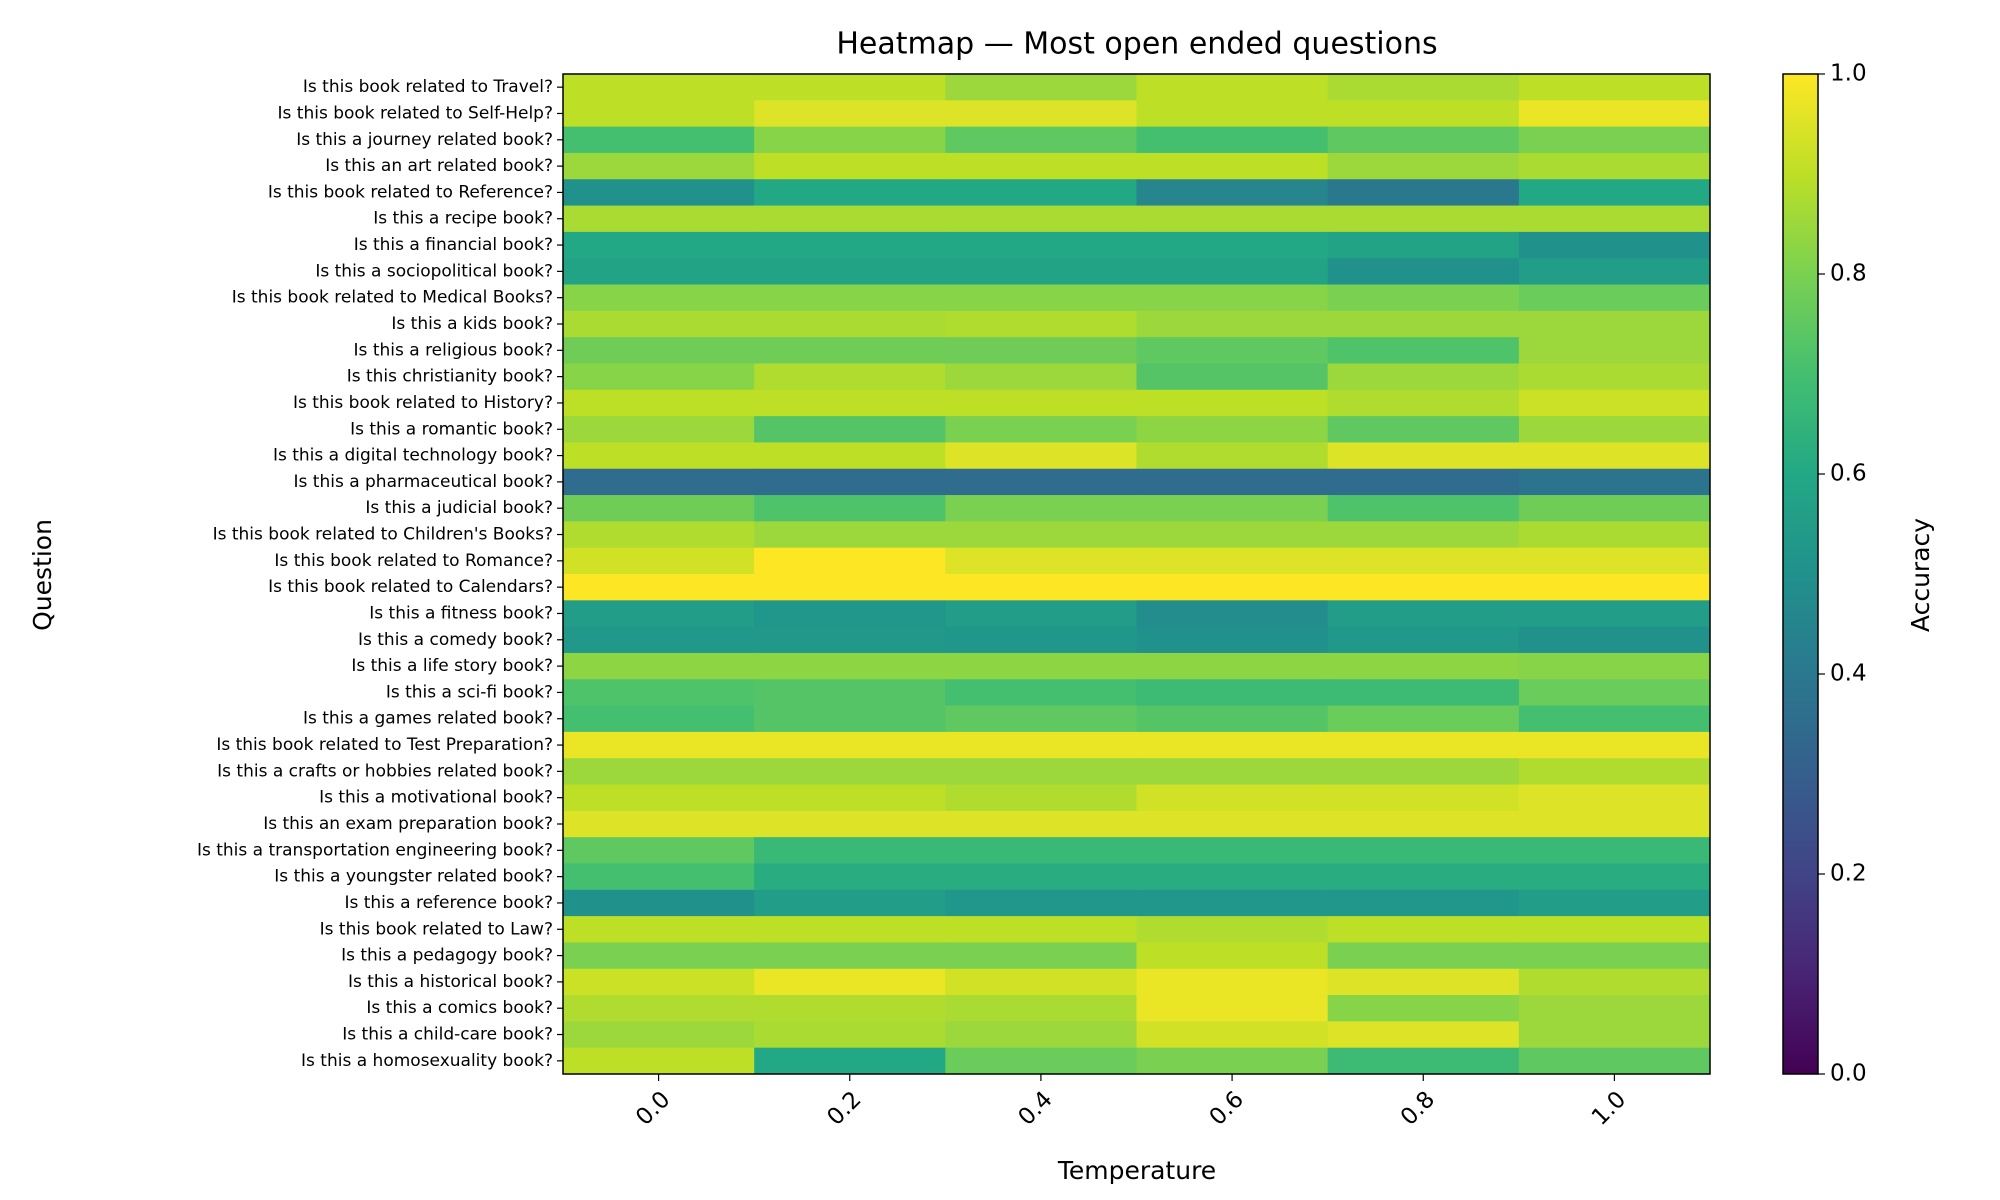  Describe the element at coordinates (436, 798) in the screenshot. I see `y-tick-label: Is this a motivational book?` at that location.